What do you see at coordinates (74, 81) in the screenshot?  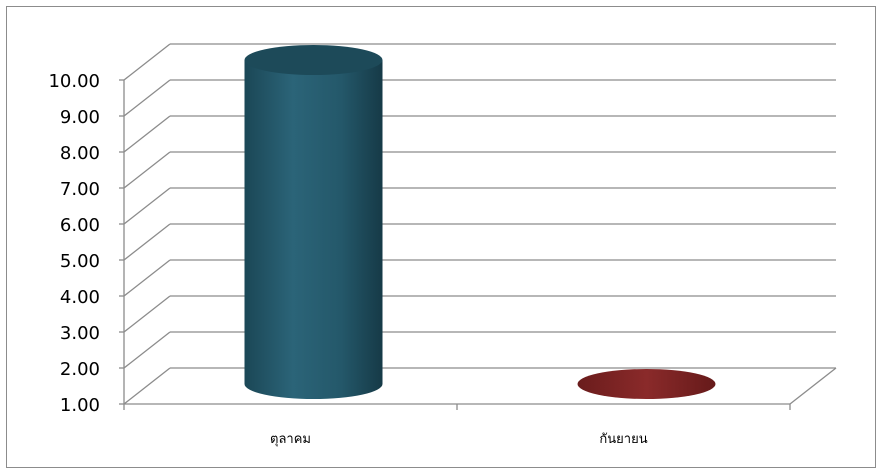 I see `y-tick-label: 10.00` at bounding box center [74, 81].